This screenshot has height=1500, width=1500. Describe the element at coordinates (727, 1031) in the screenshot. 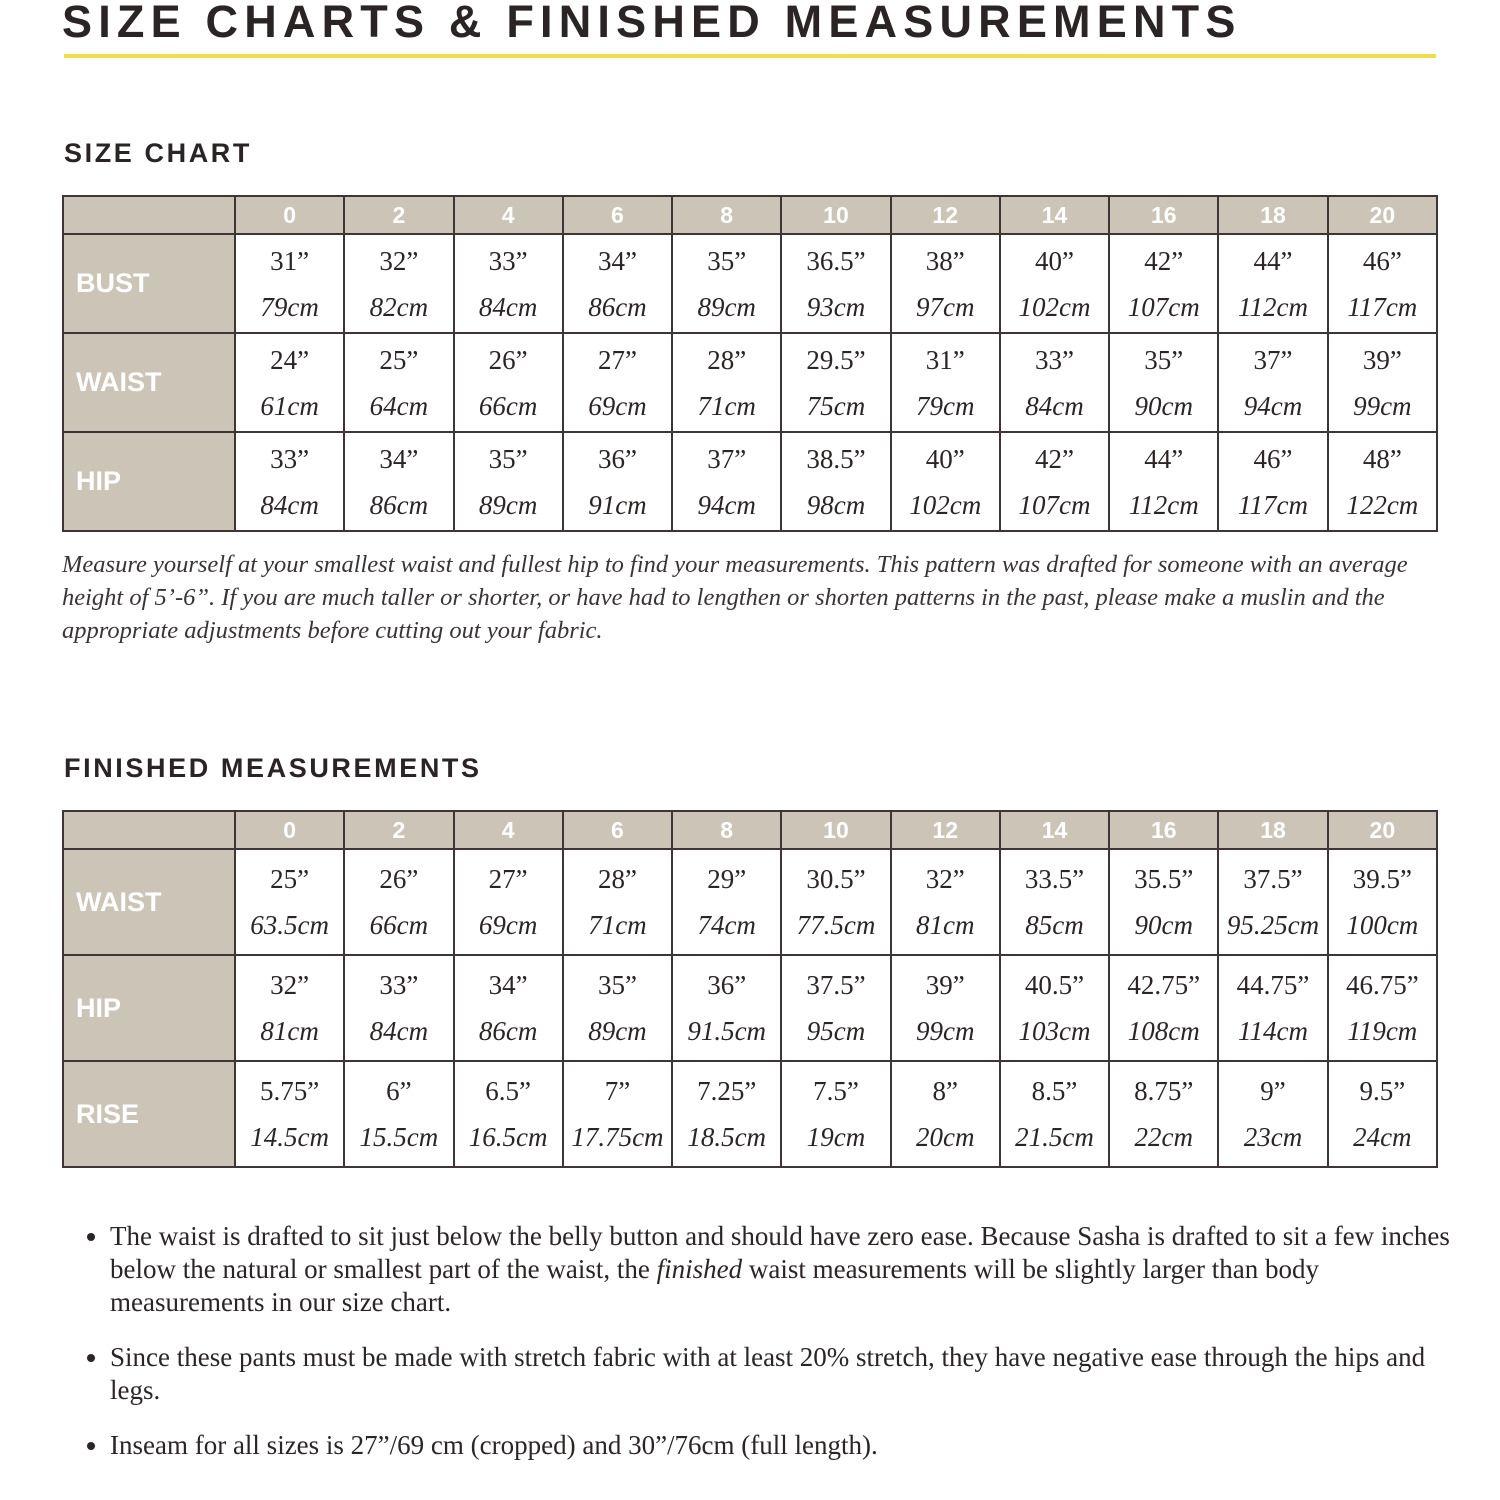

I see `cm-value: 91.5cm` at that location.